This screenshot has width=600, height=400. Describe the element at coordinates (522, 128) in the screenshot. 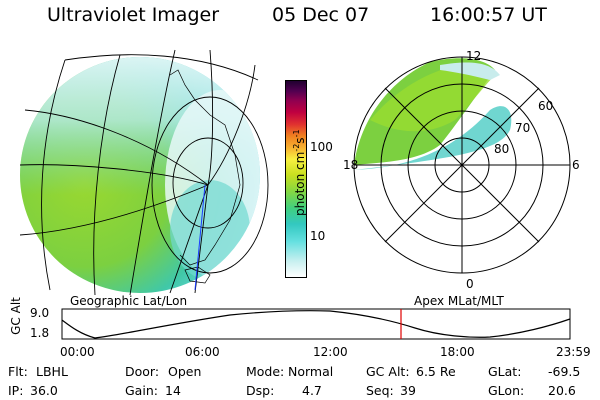

I see `mlat-label-70: 70` at that location.